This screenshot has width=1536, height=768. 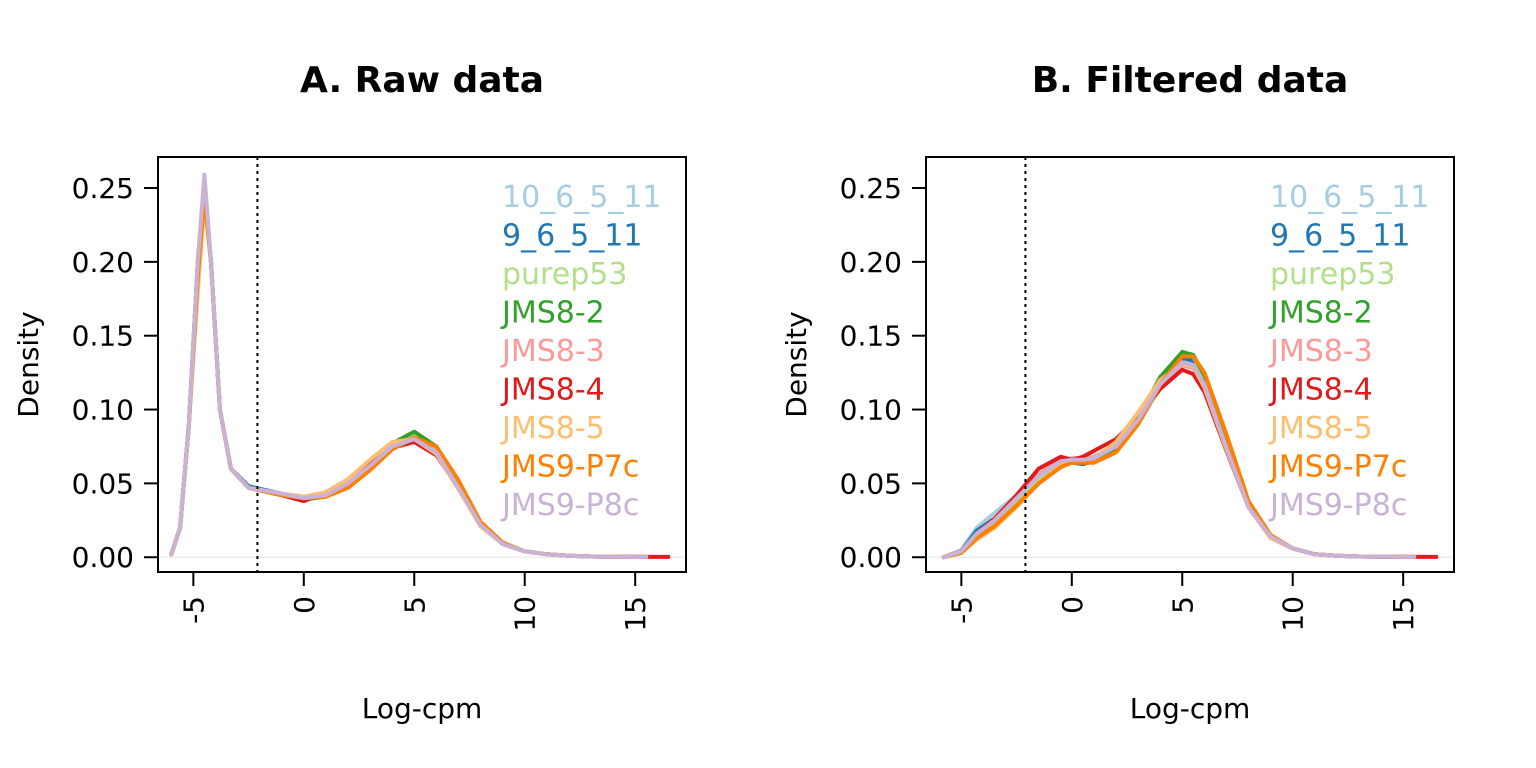 I want to click on chart-title: B. Filtered data, so click(x=1190, y=80).